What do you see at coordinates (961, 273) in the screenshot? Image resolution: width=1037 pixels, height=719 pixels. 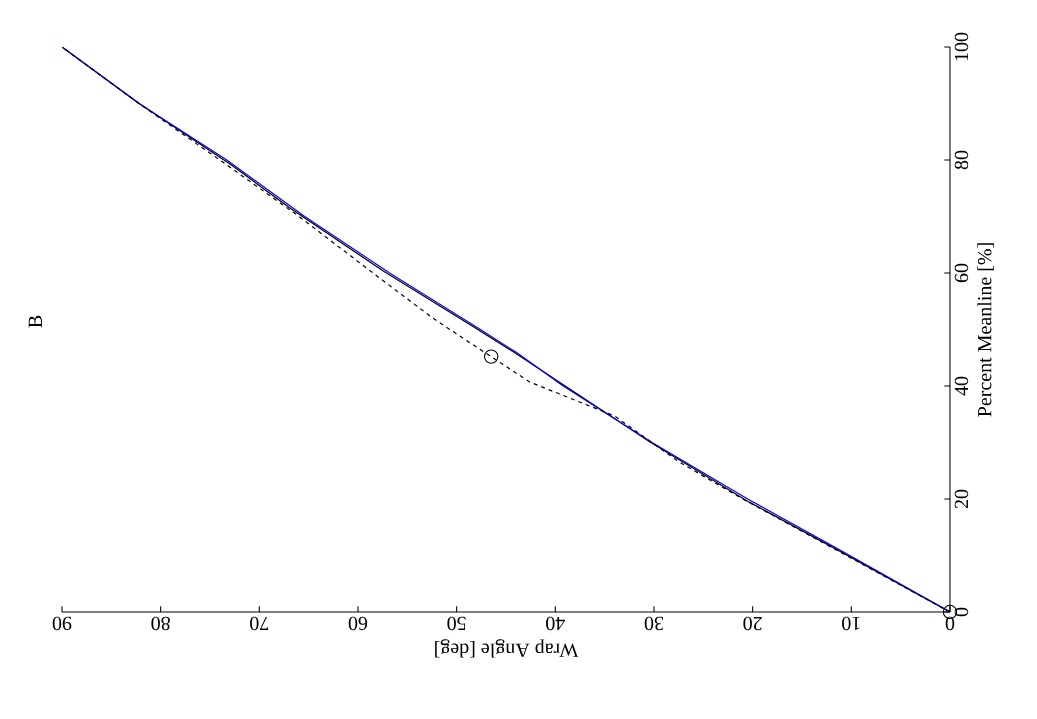 I see `y-tick-label: 60` at bounding box center [961, 273].